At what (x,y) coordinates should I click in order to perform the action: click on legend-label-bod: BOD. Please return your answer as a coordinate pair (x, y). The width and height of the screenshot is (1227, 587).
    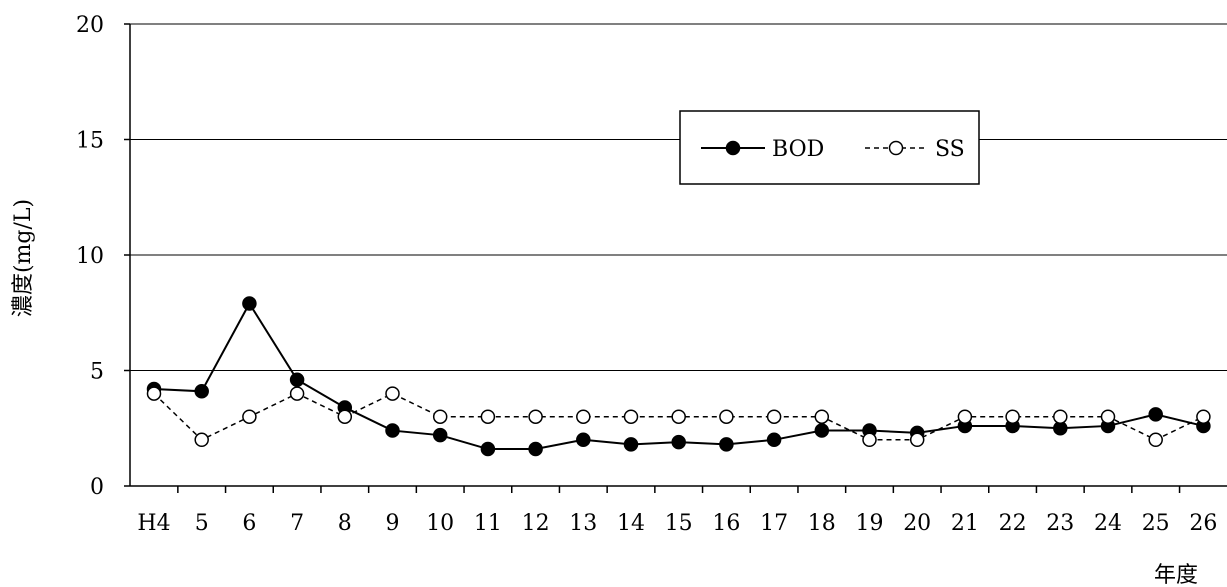
    Looking at the image, I should click on (798, 149).